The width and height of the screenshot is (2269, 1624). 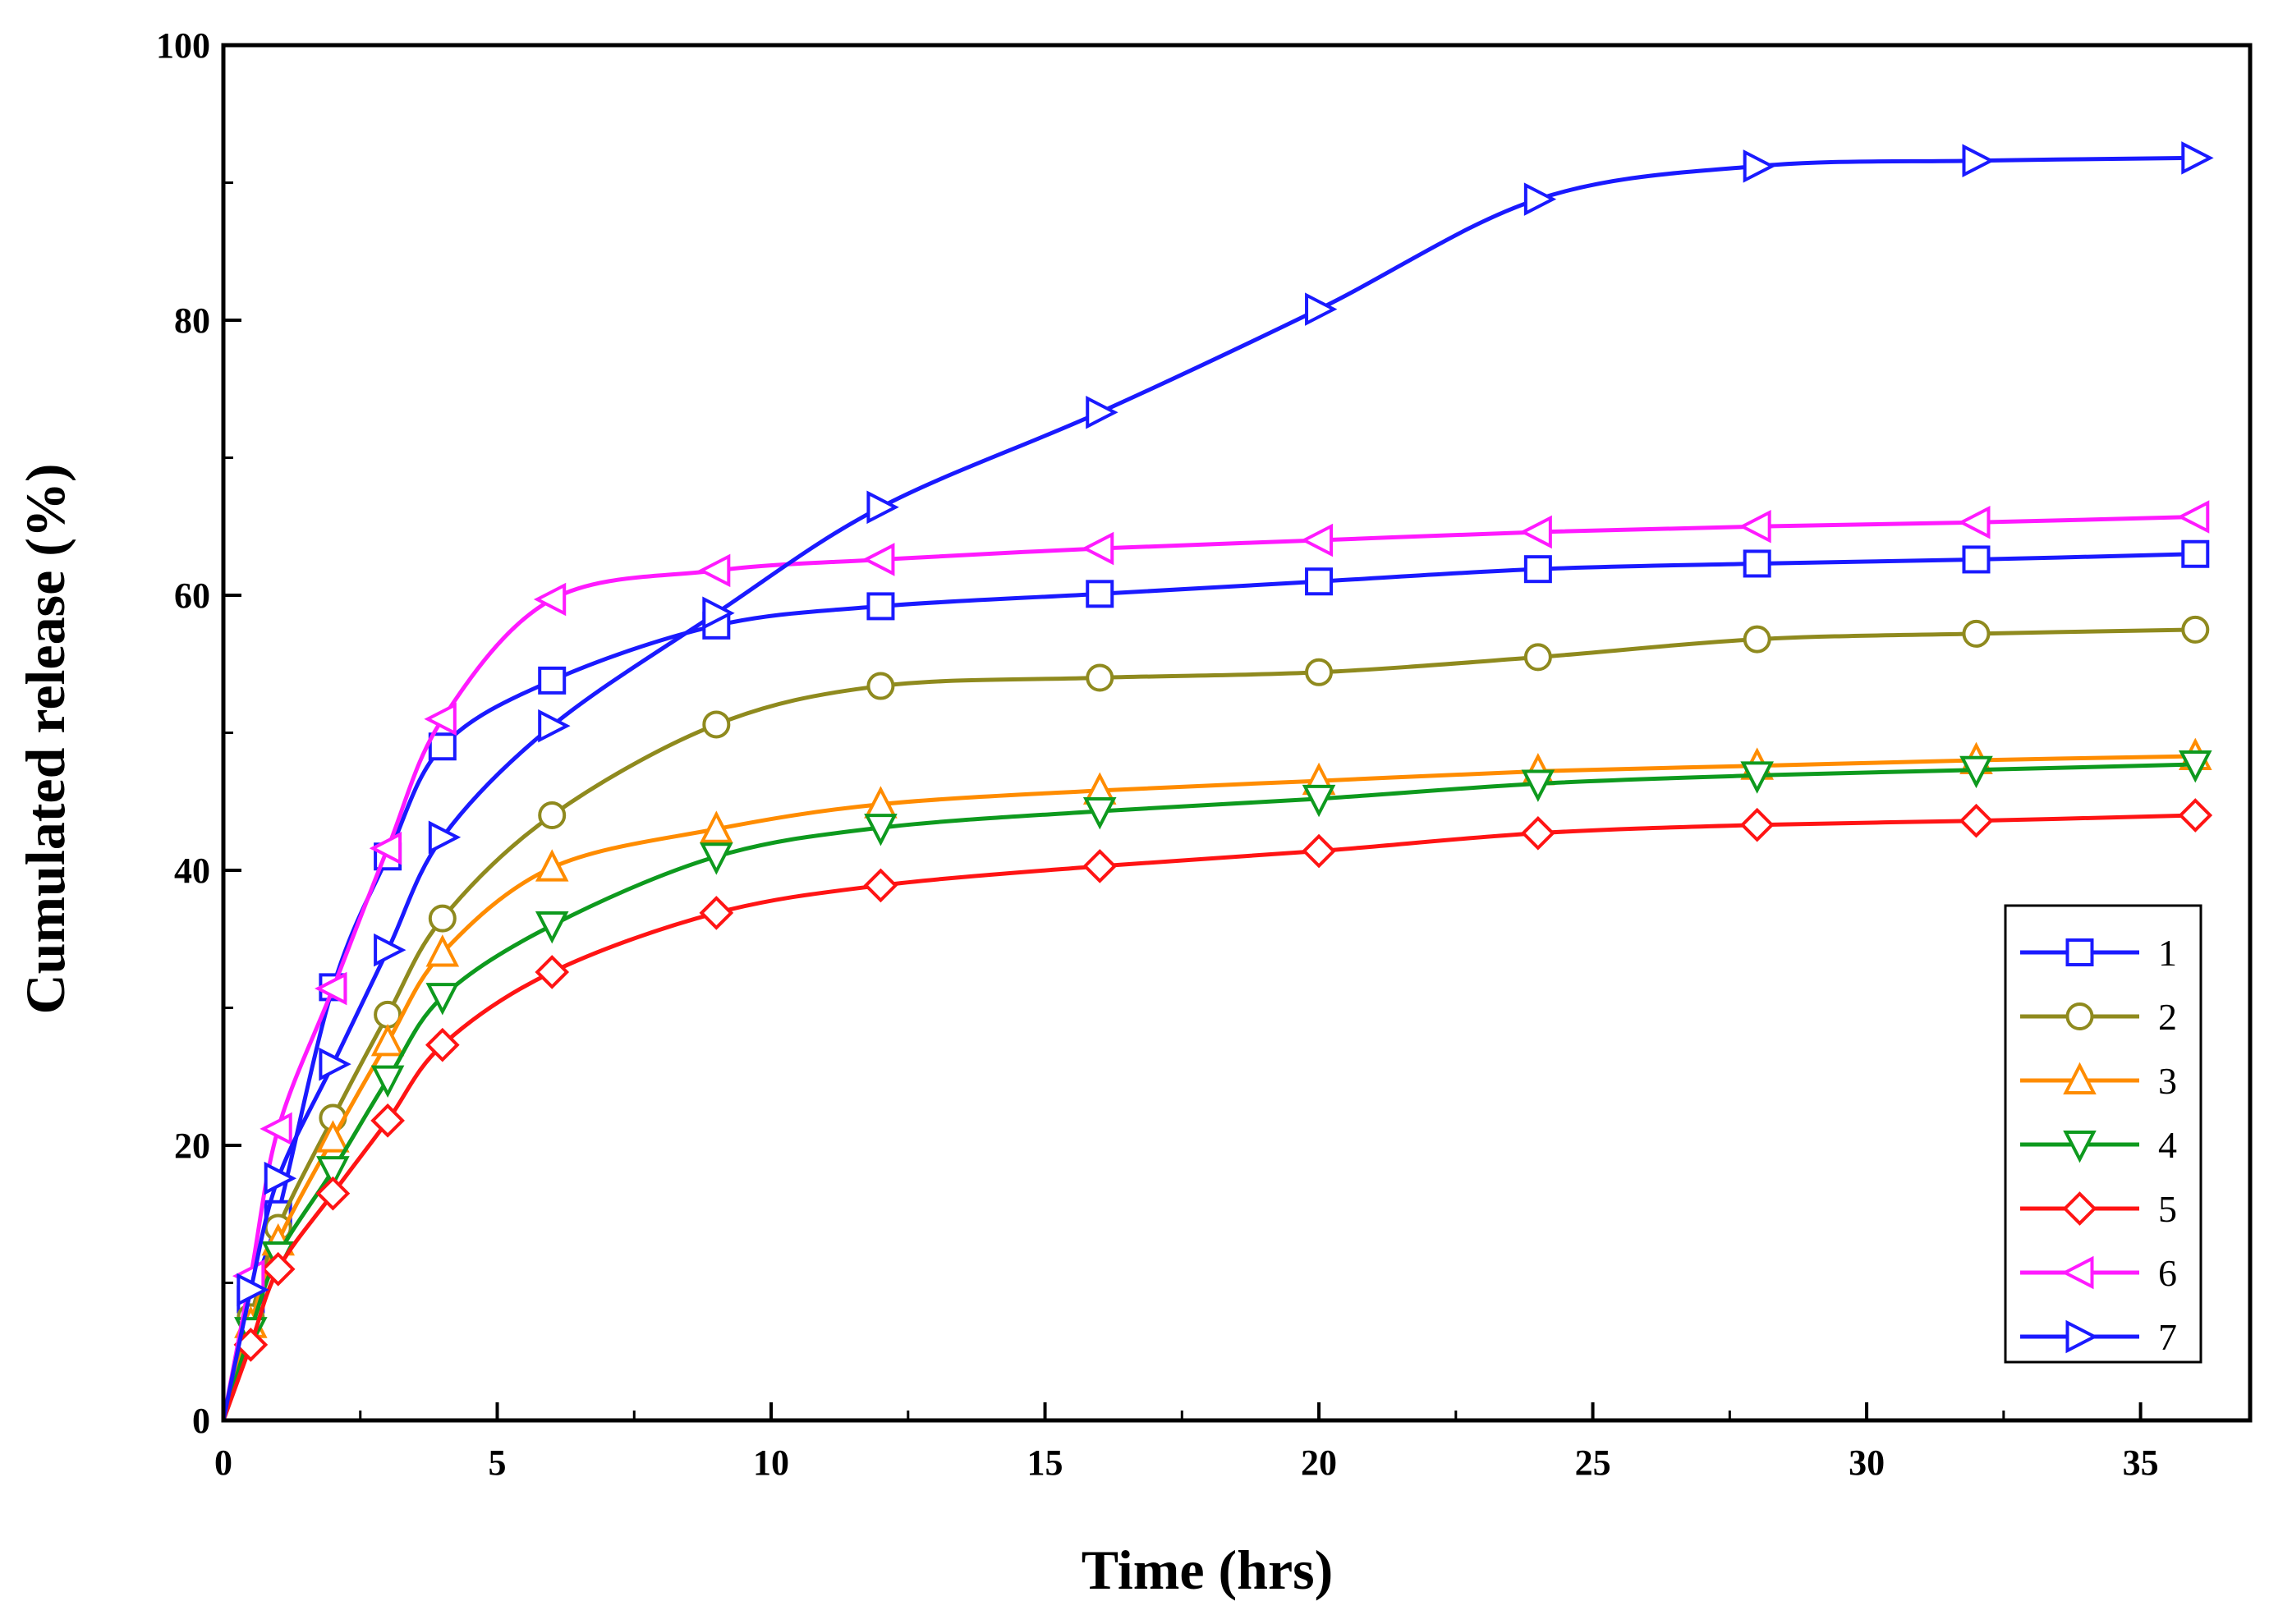 What do you see at coordinates (192, 596) in the screenshot?
I see `y-tick-label-60: 60` at bounding box center [192, 596].